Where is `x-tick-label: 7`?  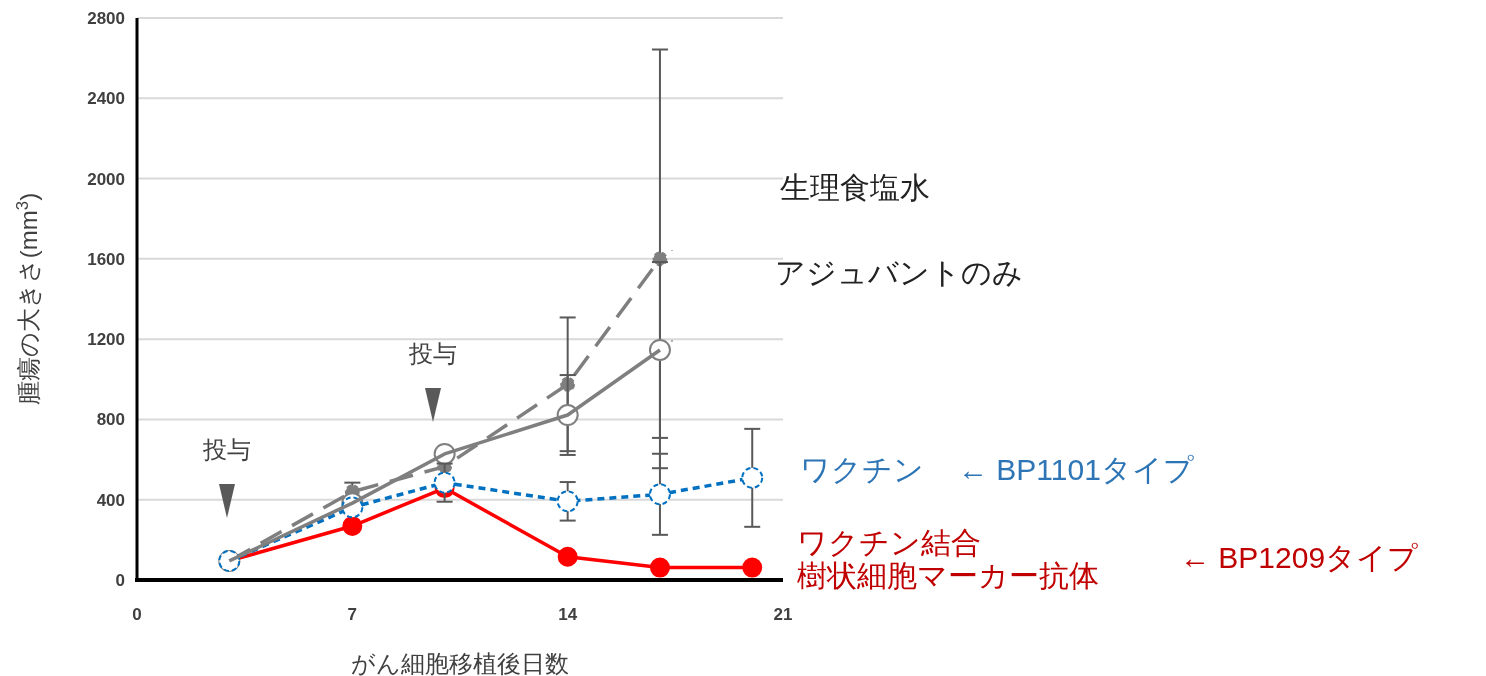 x-tick-label: 7 is located at coordinates (352, 614).